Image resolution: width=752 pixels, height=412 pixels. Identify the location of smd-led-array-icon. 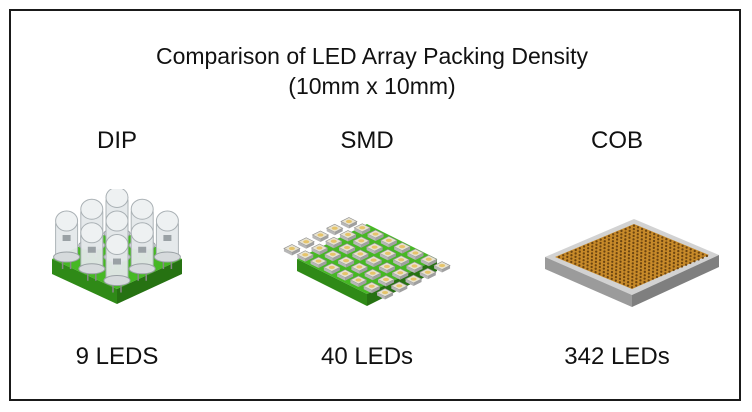
(367, 261).